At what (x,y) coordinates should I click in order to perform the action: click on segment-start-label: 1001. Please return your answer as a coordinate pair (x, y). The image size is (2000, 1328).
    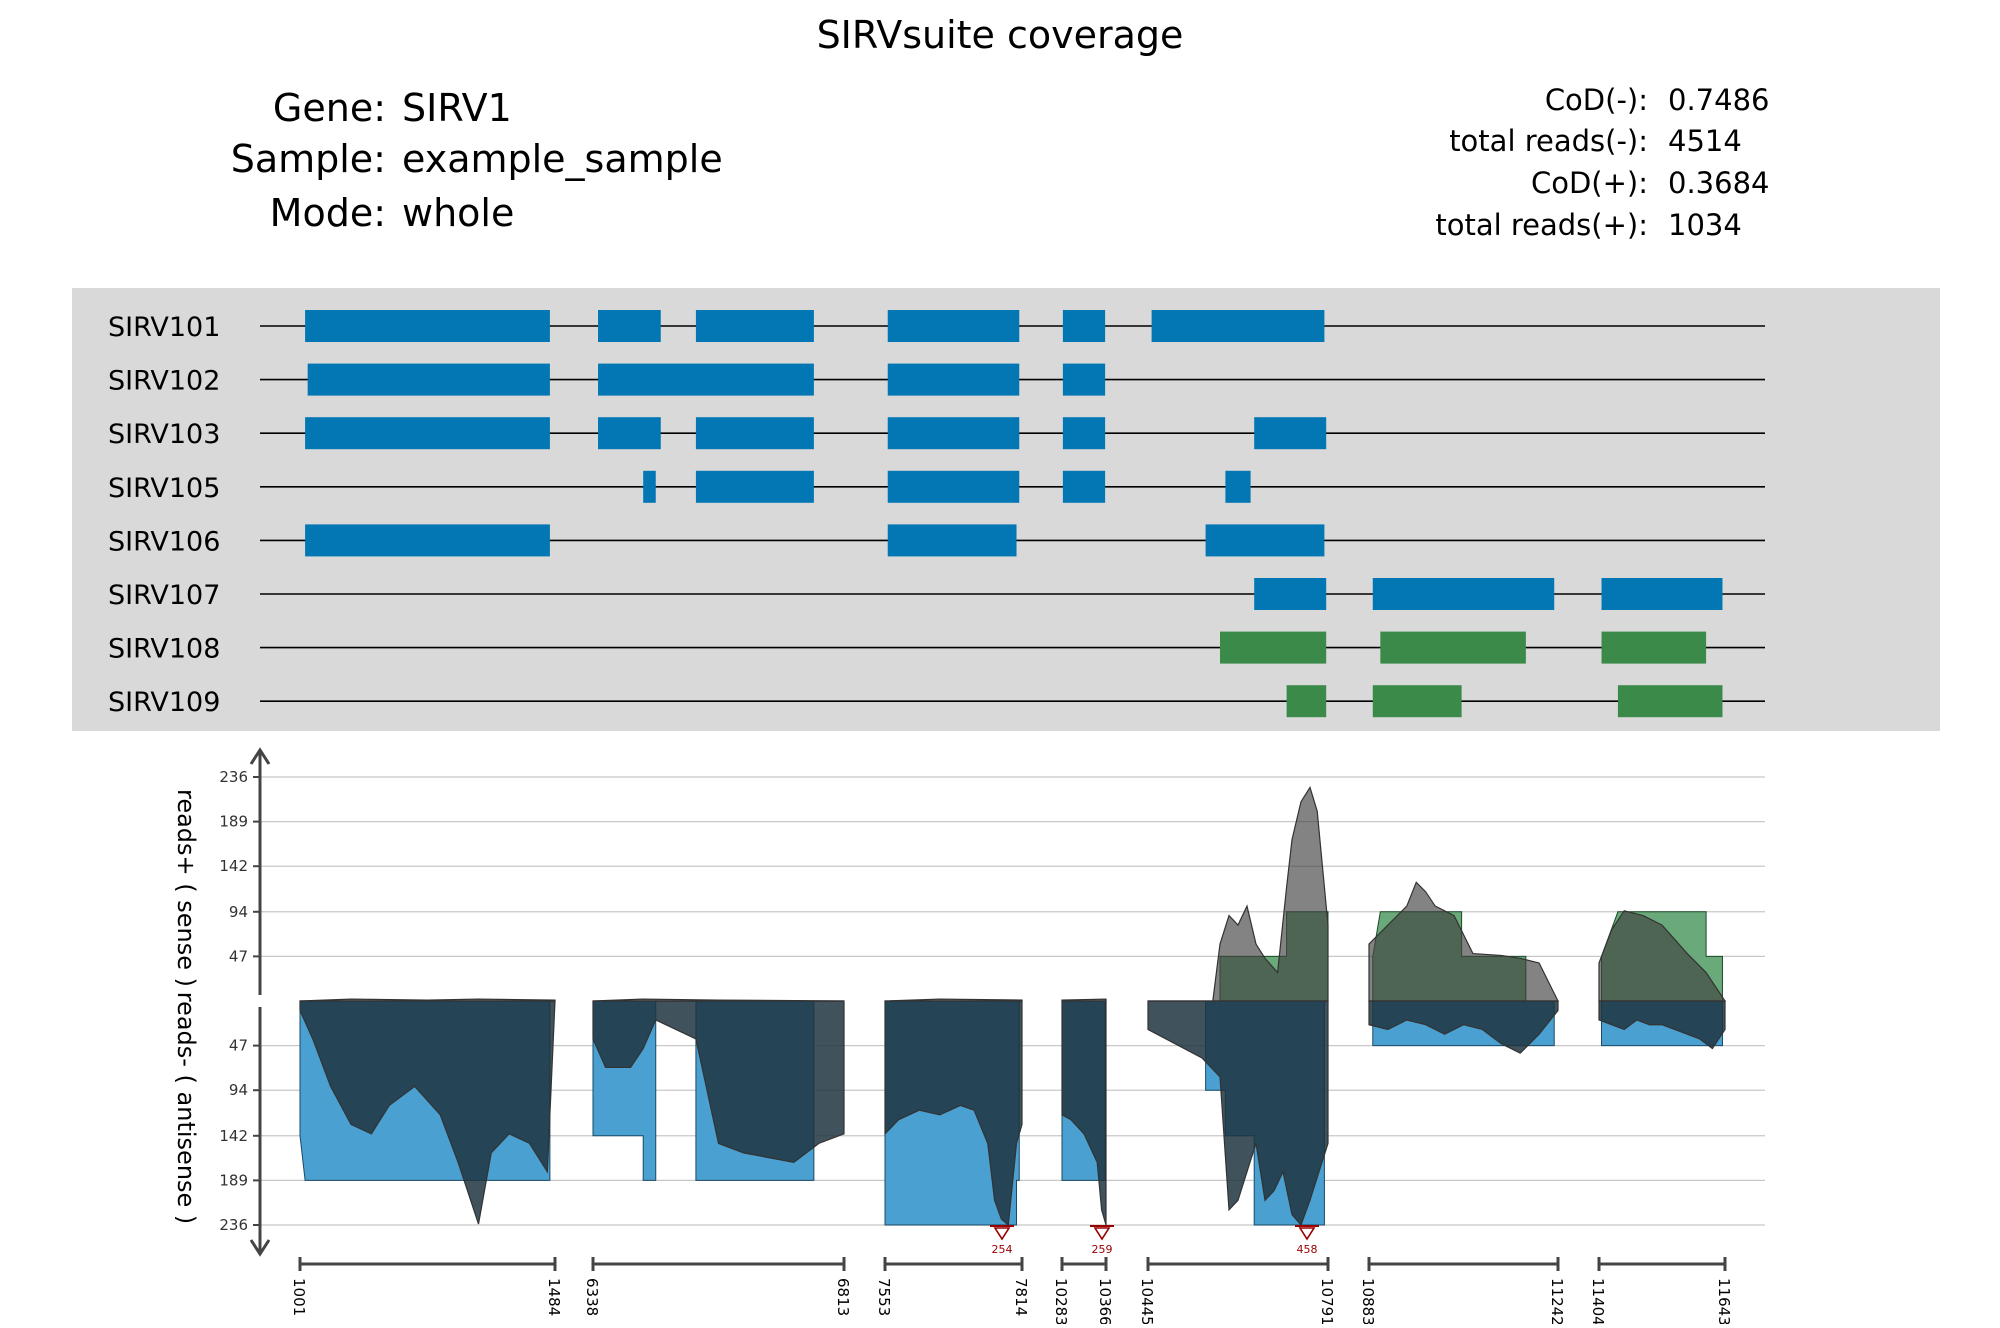
    Looking at the image, I should click on (299, 1297).